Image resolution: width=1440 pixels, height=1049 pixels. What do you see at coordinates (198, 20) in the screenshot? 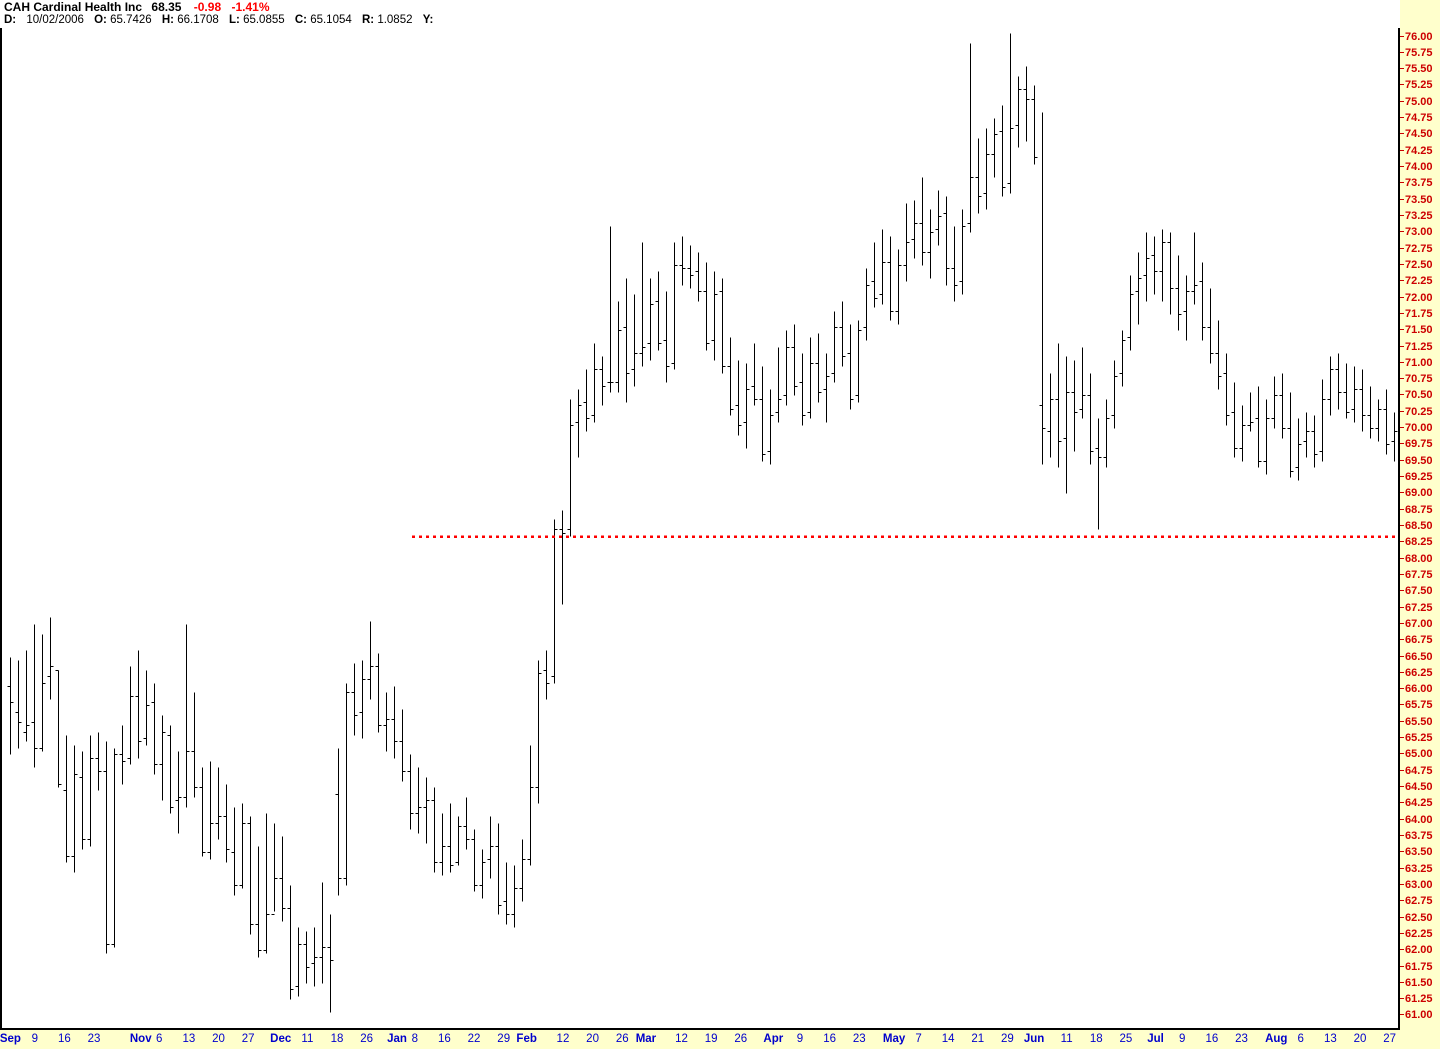
I see `high-value: 66.1708` at bounding box center [198, 20].